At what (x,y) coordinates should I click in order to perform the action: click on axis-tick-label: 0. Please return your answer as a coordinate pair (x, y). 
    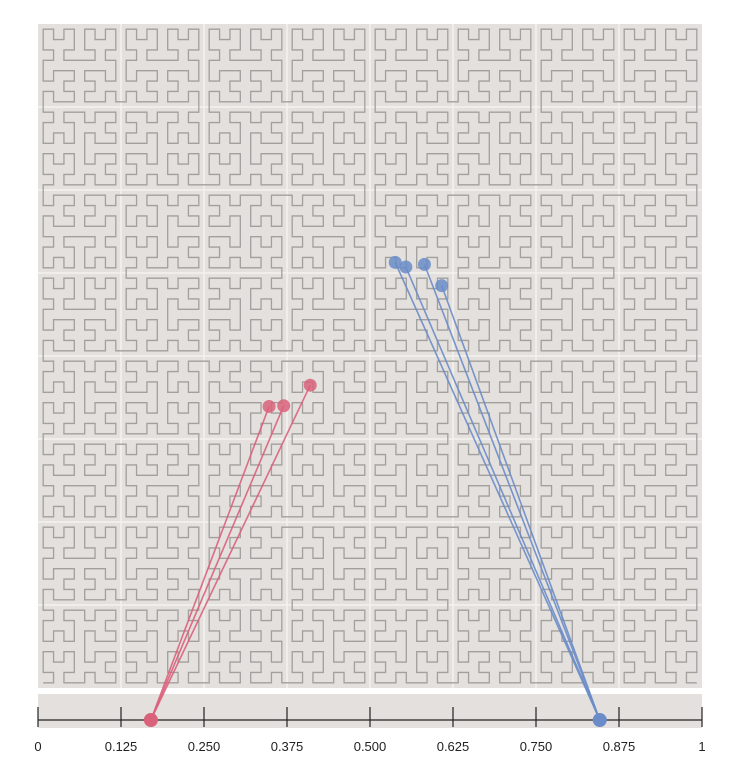
    Looking at the image, I should click on (37, 746).